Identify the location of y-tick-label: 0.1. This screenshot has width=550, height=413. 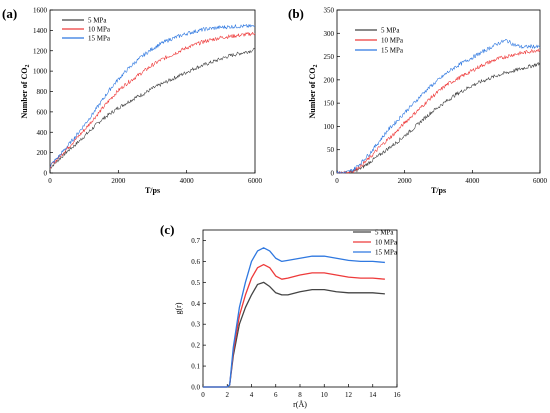
(195, 367).